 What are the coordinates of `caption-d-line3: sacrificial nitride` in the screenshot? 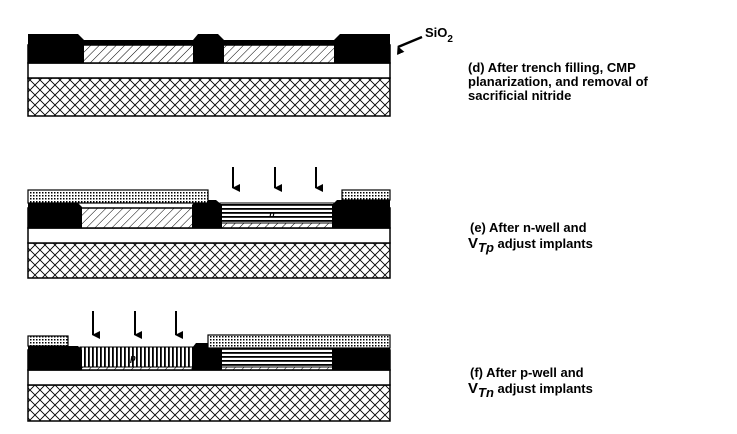 It's located at (519, 95).